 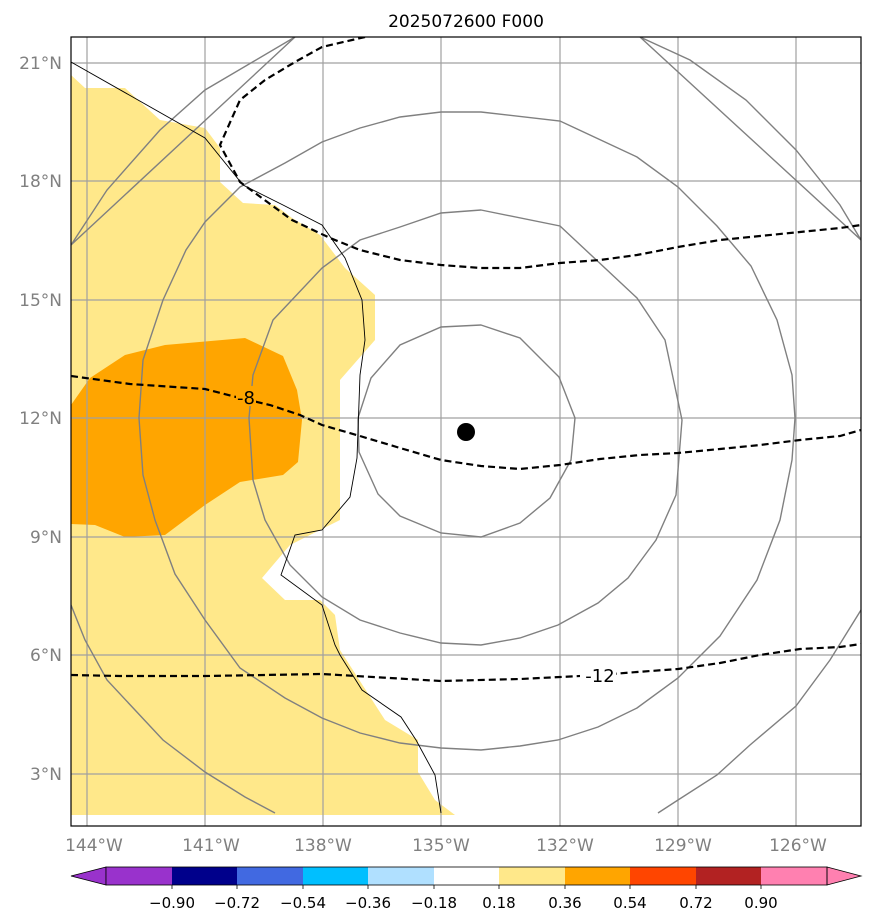 I want to click on range-circle-4d, so click(x=759, y=711).